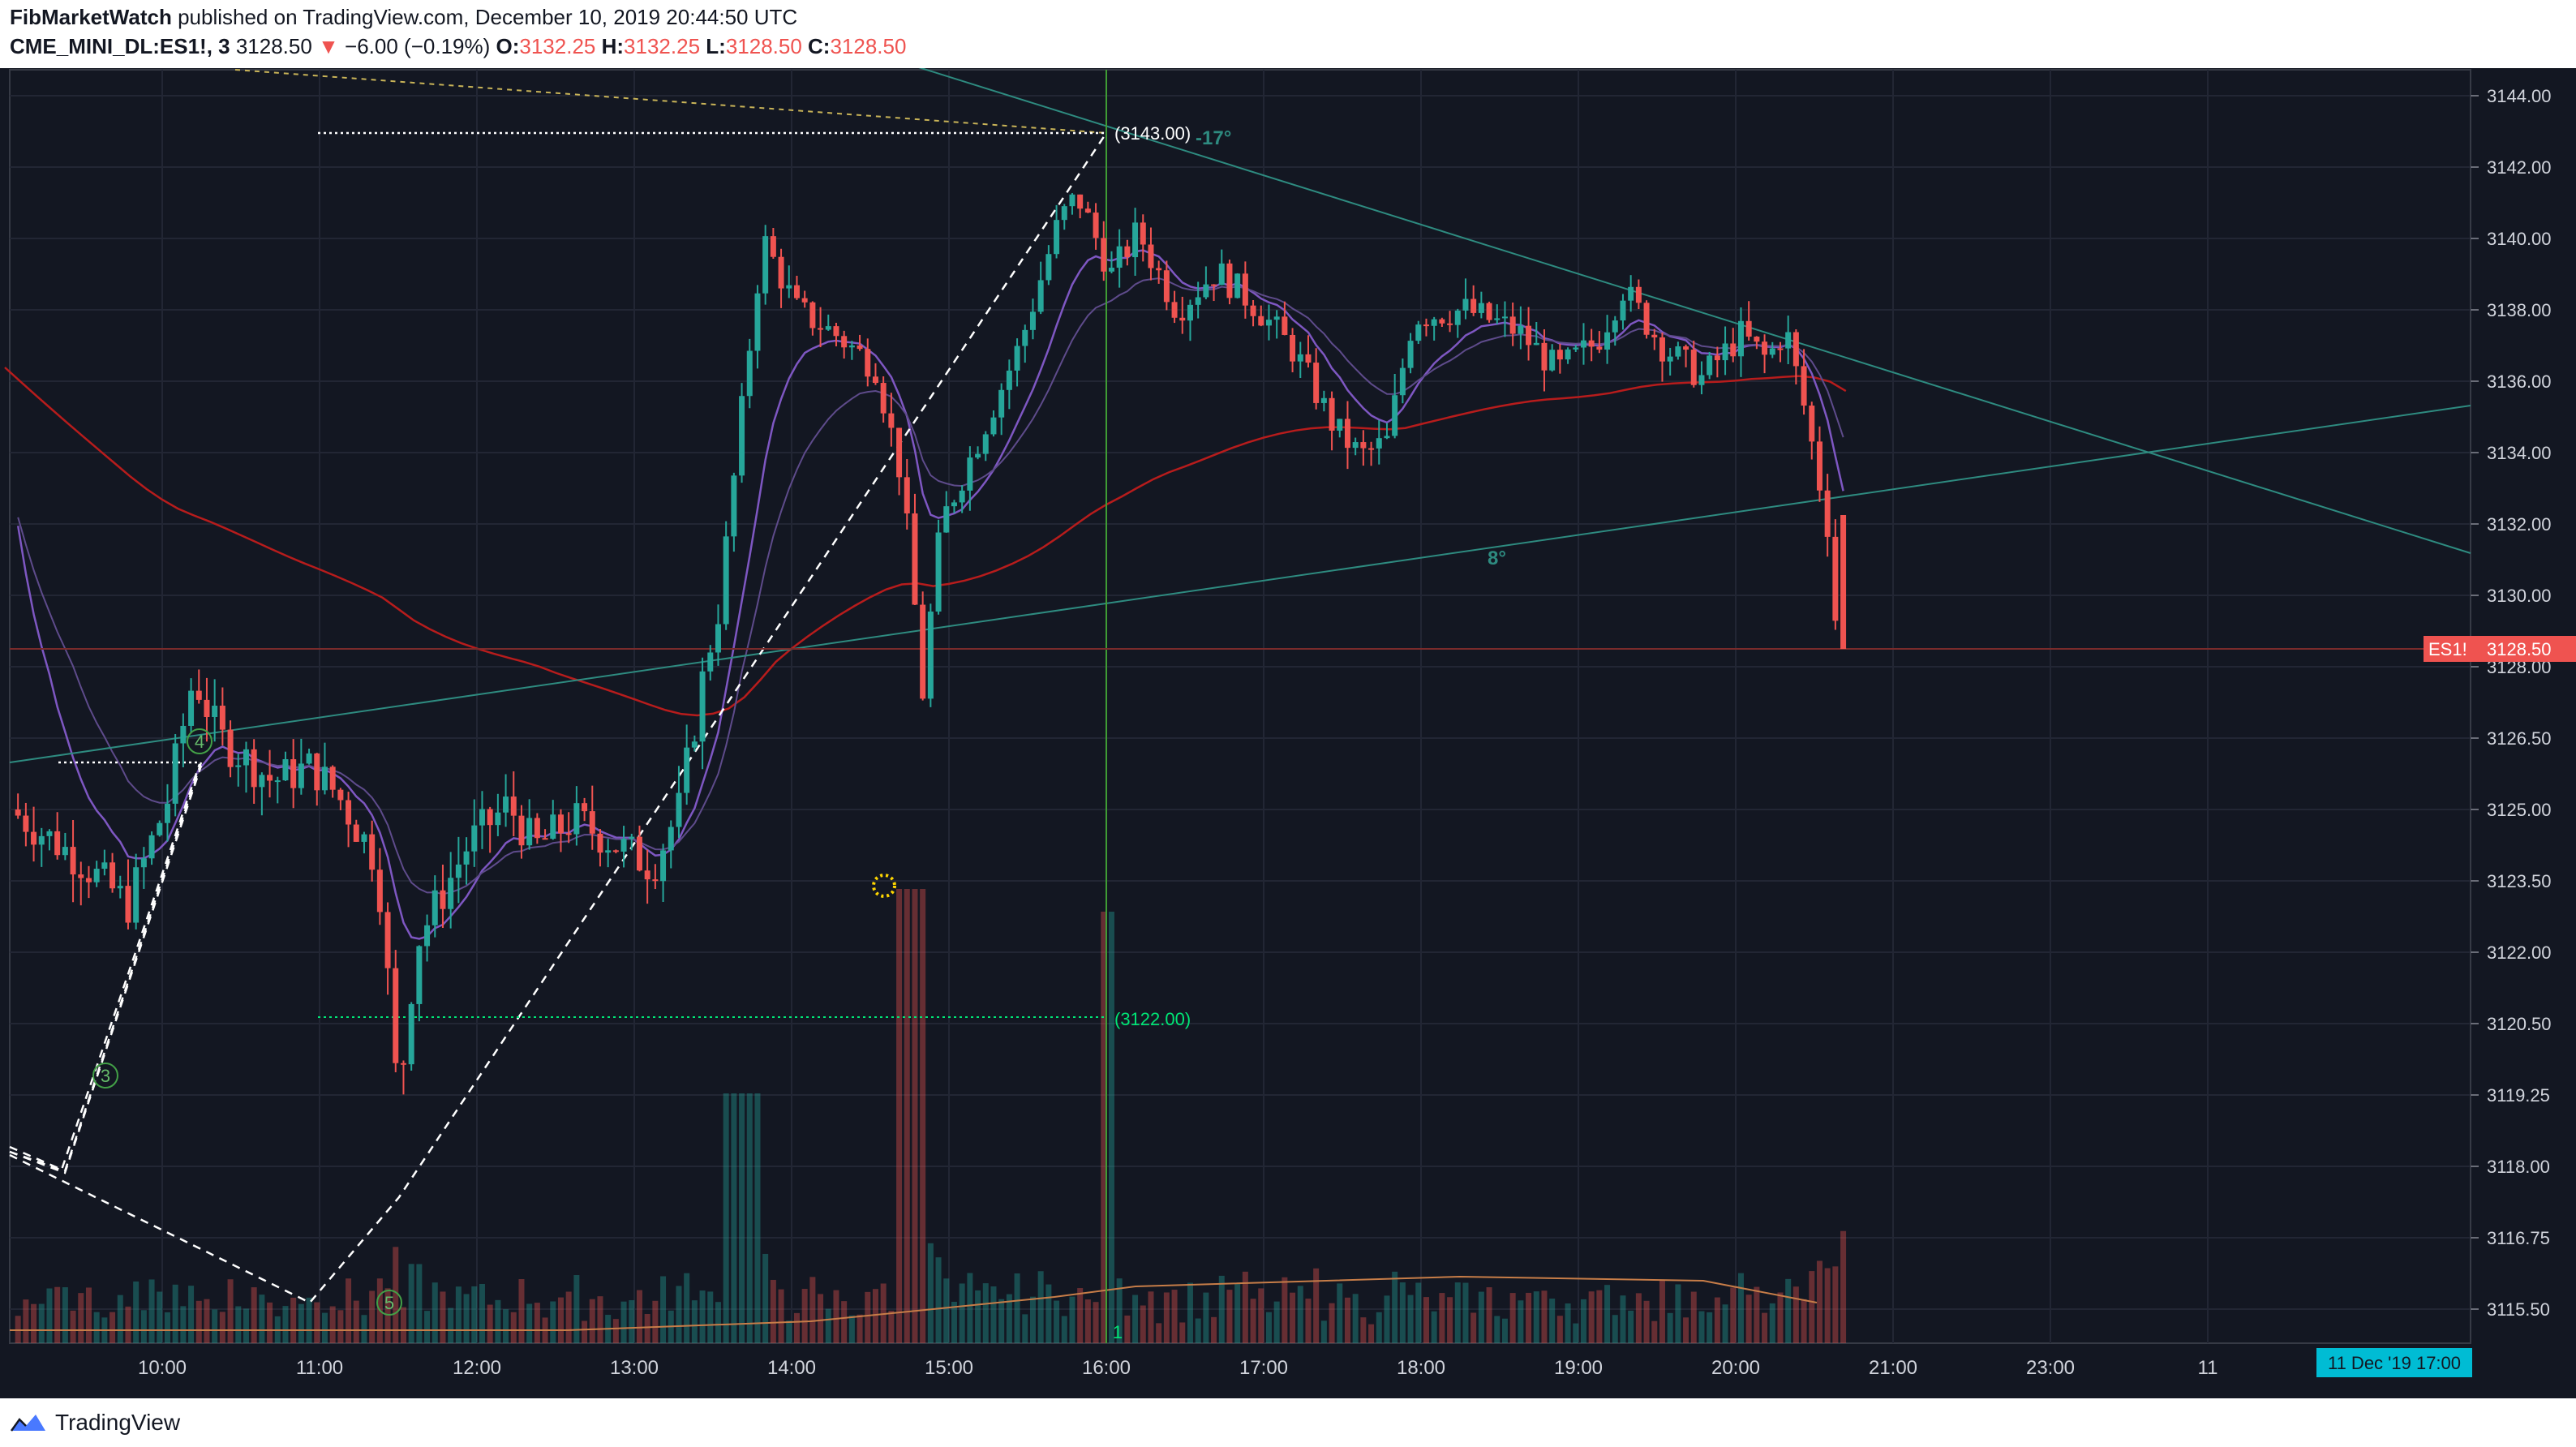  I want to click on author-name: FibMarketWatch, so click(91, 17).